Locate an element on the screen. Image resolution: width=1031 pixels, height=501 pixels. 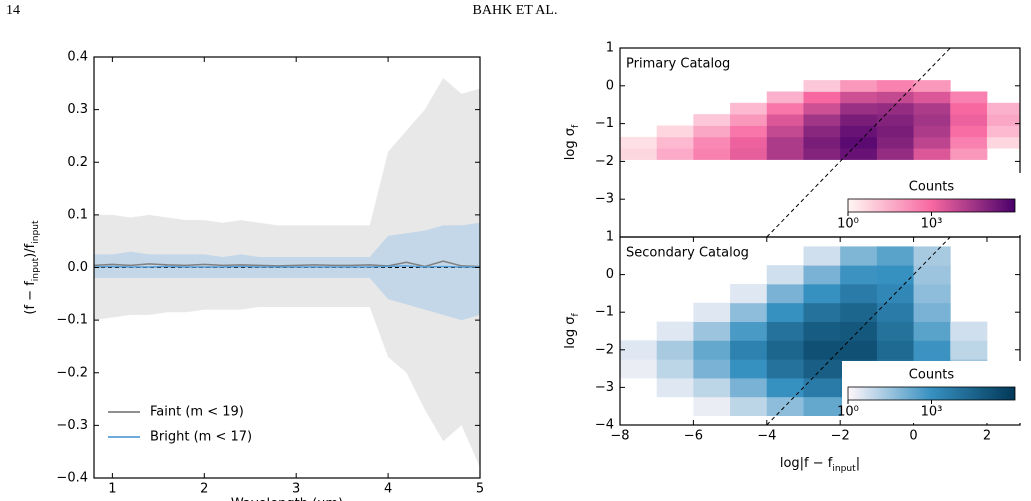
x-tick-label: 0 is located at coordinates (913, 436).